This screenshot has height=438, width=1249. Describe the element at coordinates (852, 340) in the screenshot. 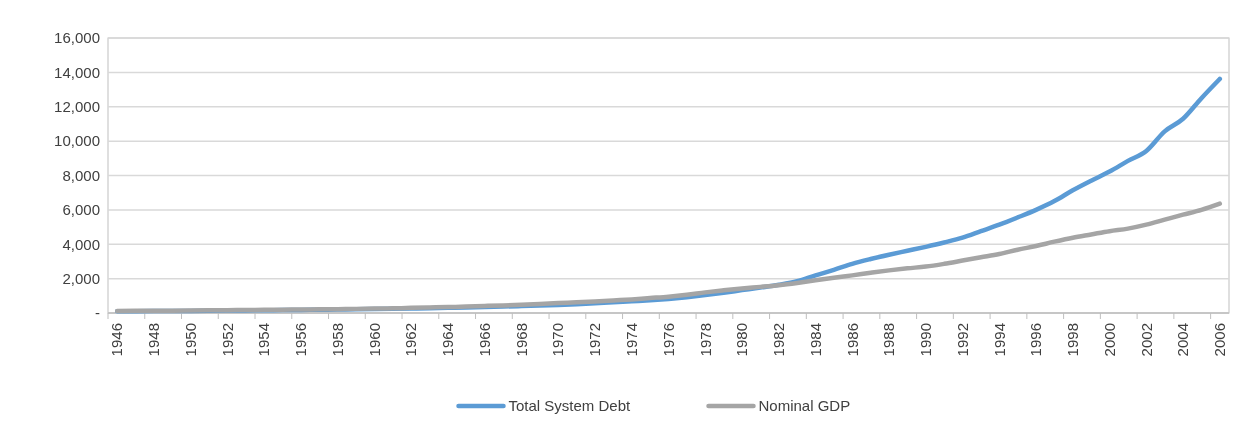

I see `x-tick-label: 1986` at that location.